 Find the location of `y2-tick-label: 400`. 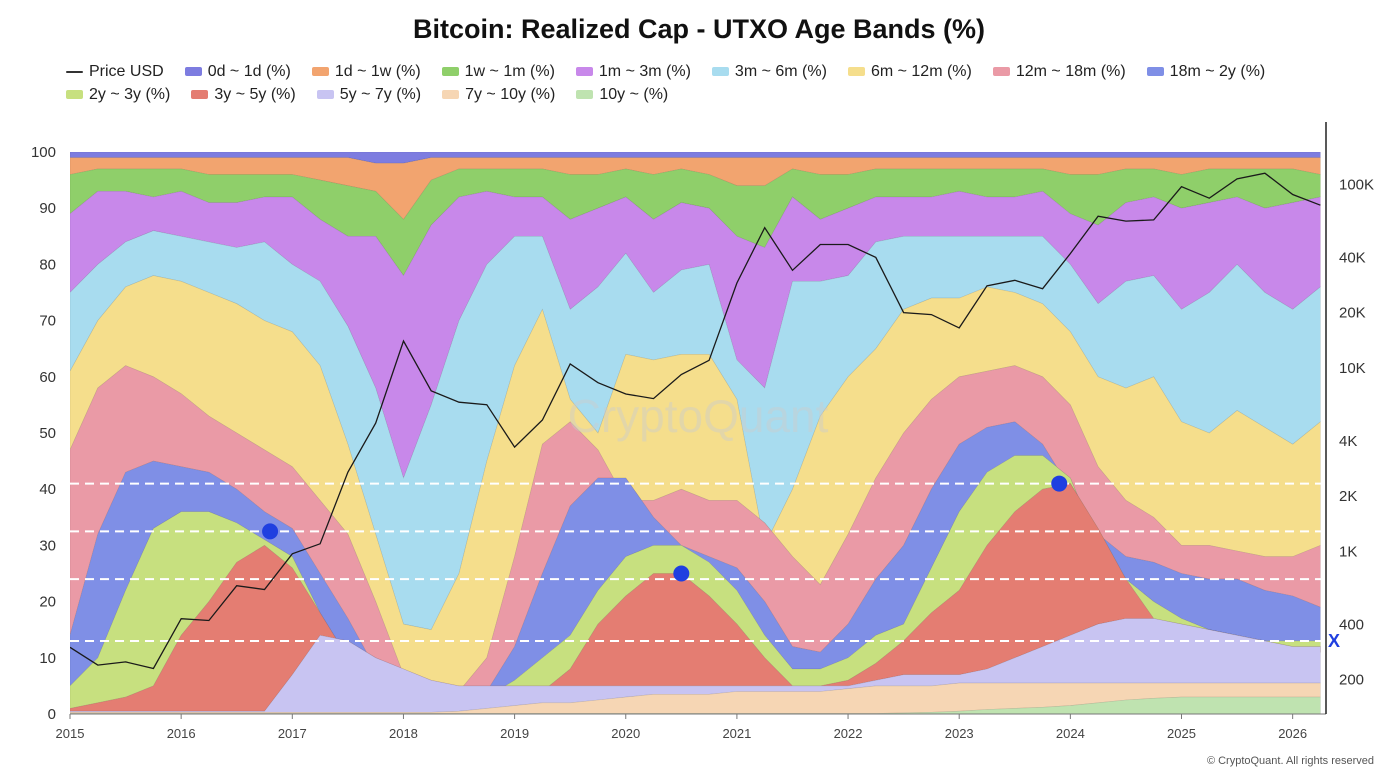

y2-tick-label: 400 is located at coordinates (1351, 624).